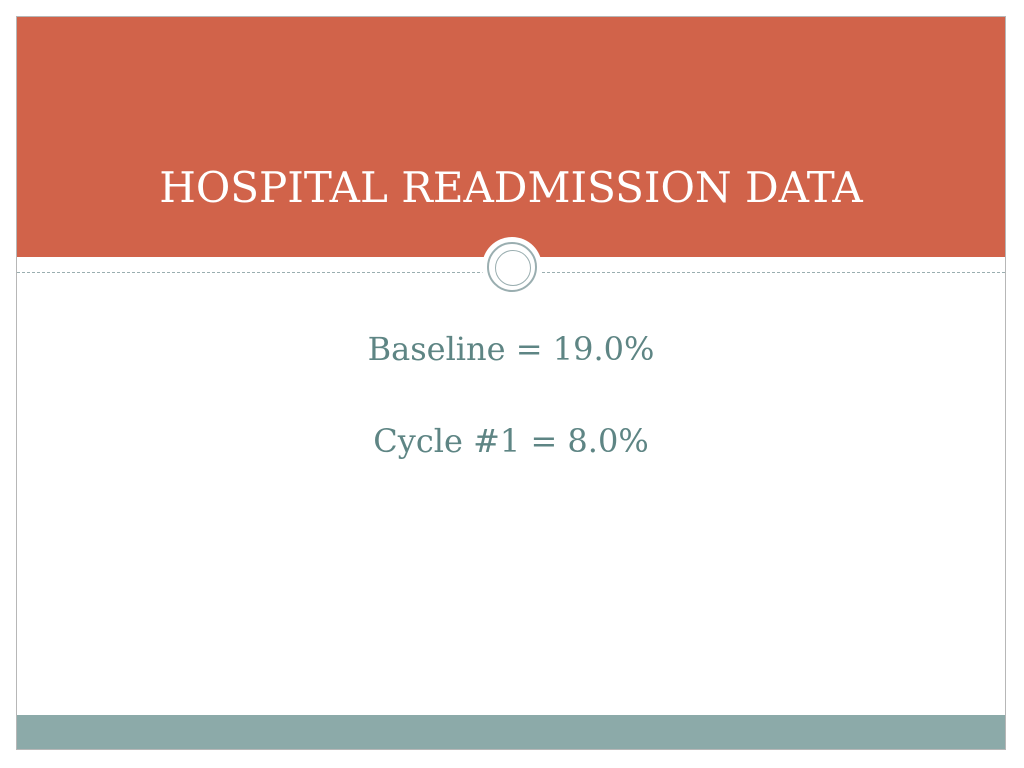  What do you see at coordinates (511, 732) in the screenshot?
I see `footer-bar` at bounding box center [511, 732].